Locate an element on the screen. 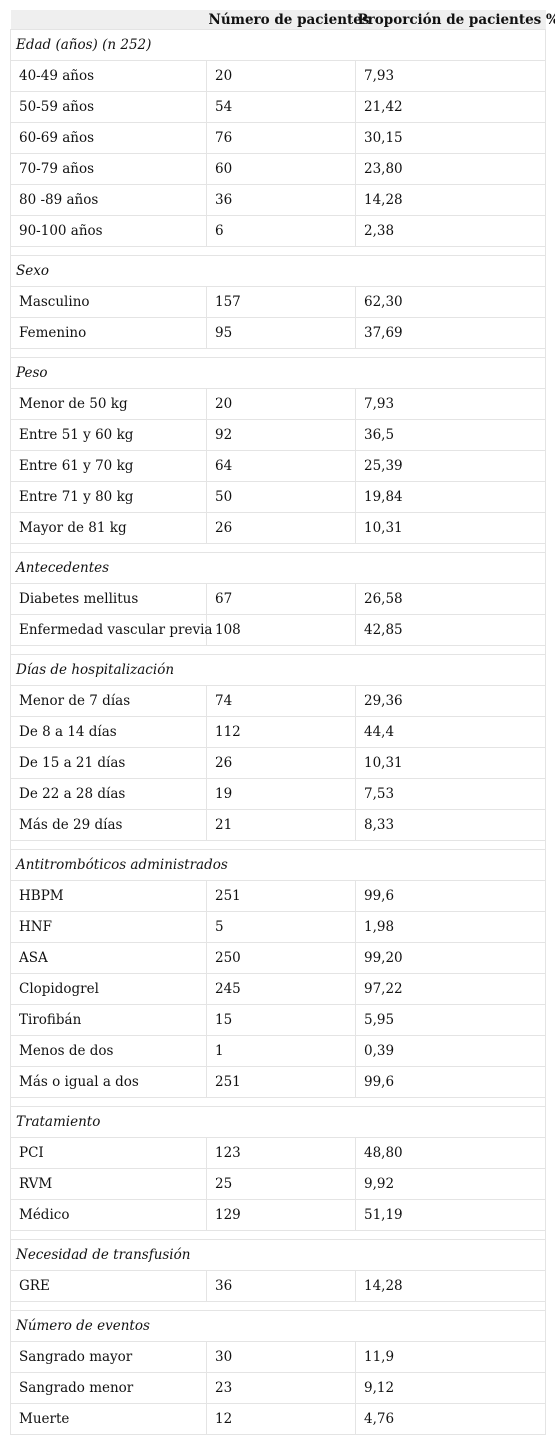  row-count: 54 is located at coordinates (281, 107).